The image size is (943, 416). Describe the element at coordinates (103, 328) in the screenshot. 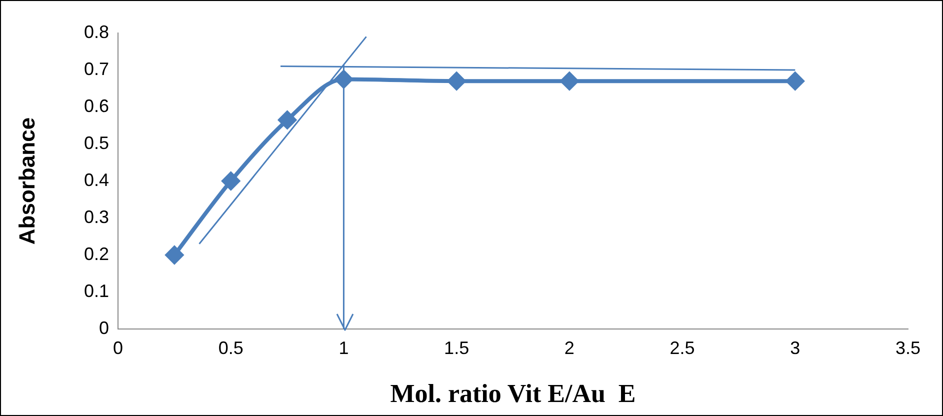

I see `y-tick-label: 0` at that location.